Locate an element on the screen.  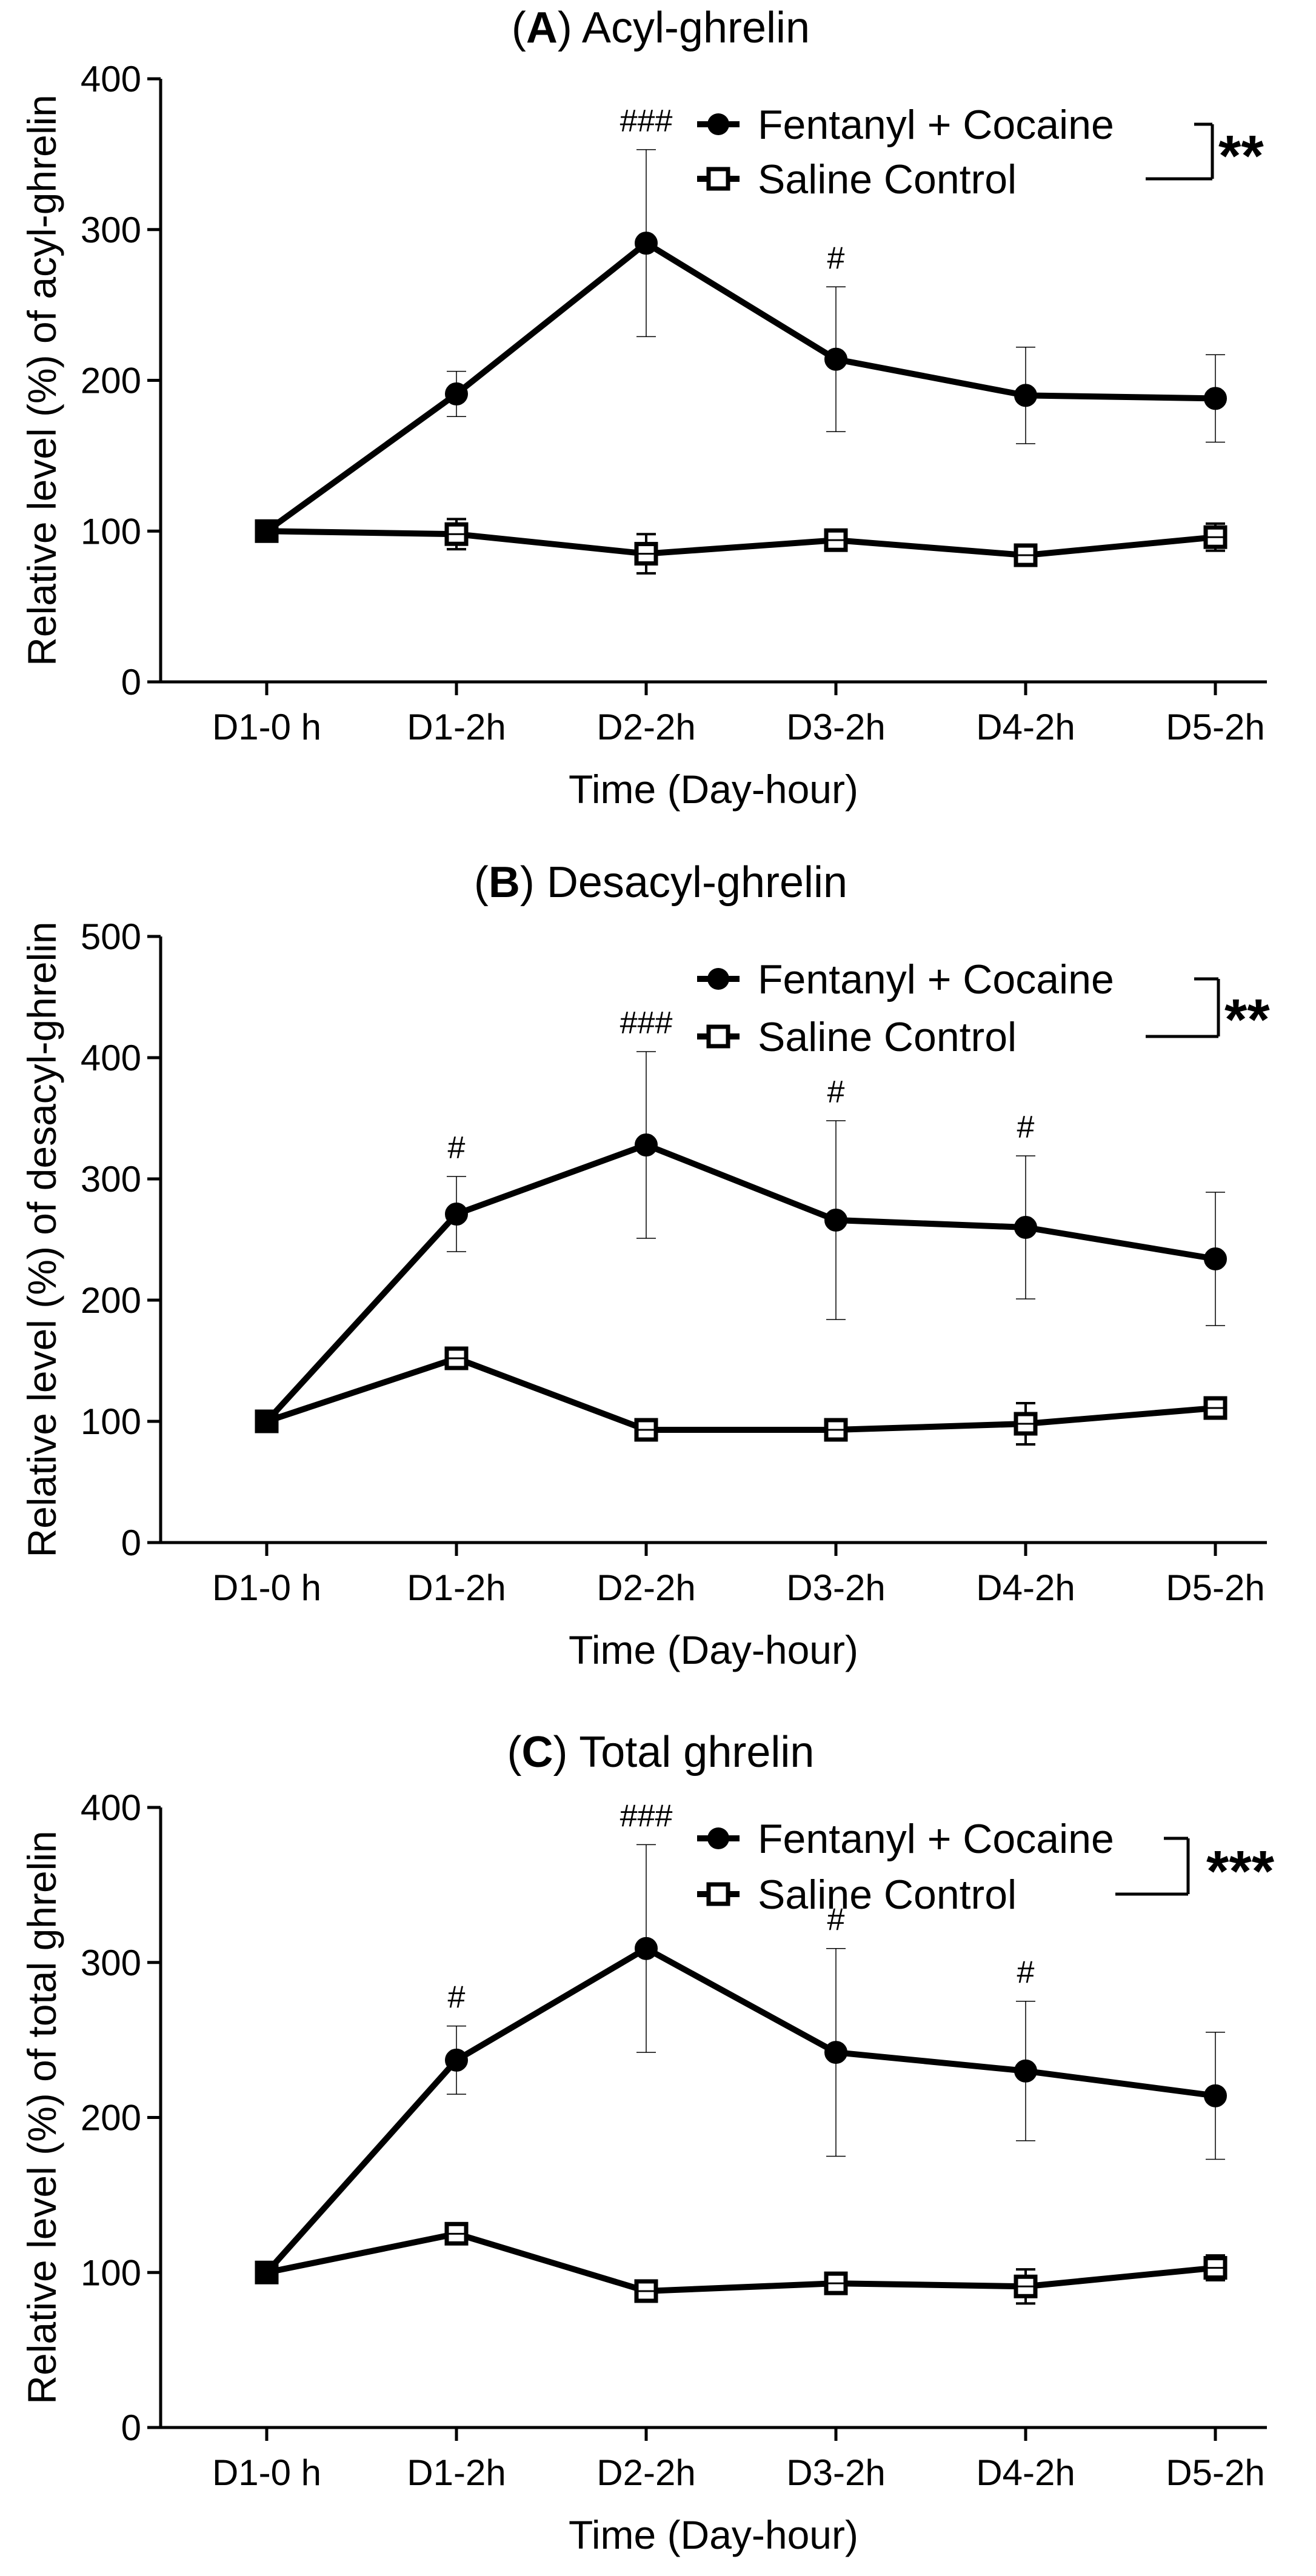
legend: Fentanyl + Cocaine Saline Control *** is located at coordinates (986, 1867).